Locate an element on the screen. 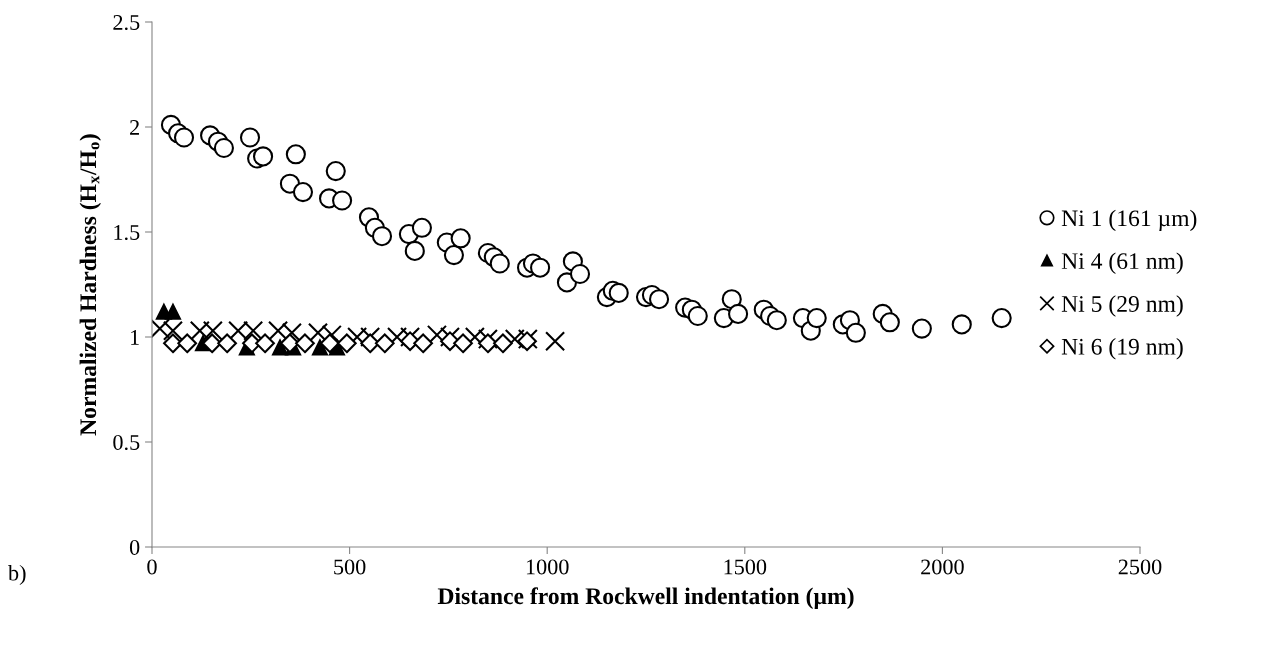  legend-label: Ni 5 (29 nm) is located at coordinates (1122, 306).